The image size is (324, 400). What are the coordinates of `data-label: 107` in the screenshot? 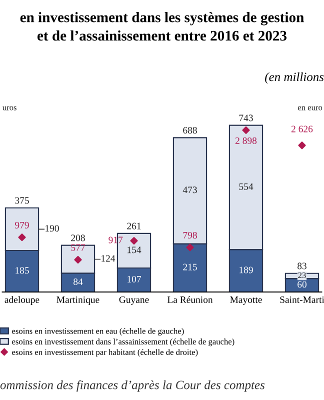 It's located at (135, 279).